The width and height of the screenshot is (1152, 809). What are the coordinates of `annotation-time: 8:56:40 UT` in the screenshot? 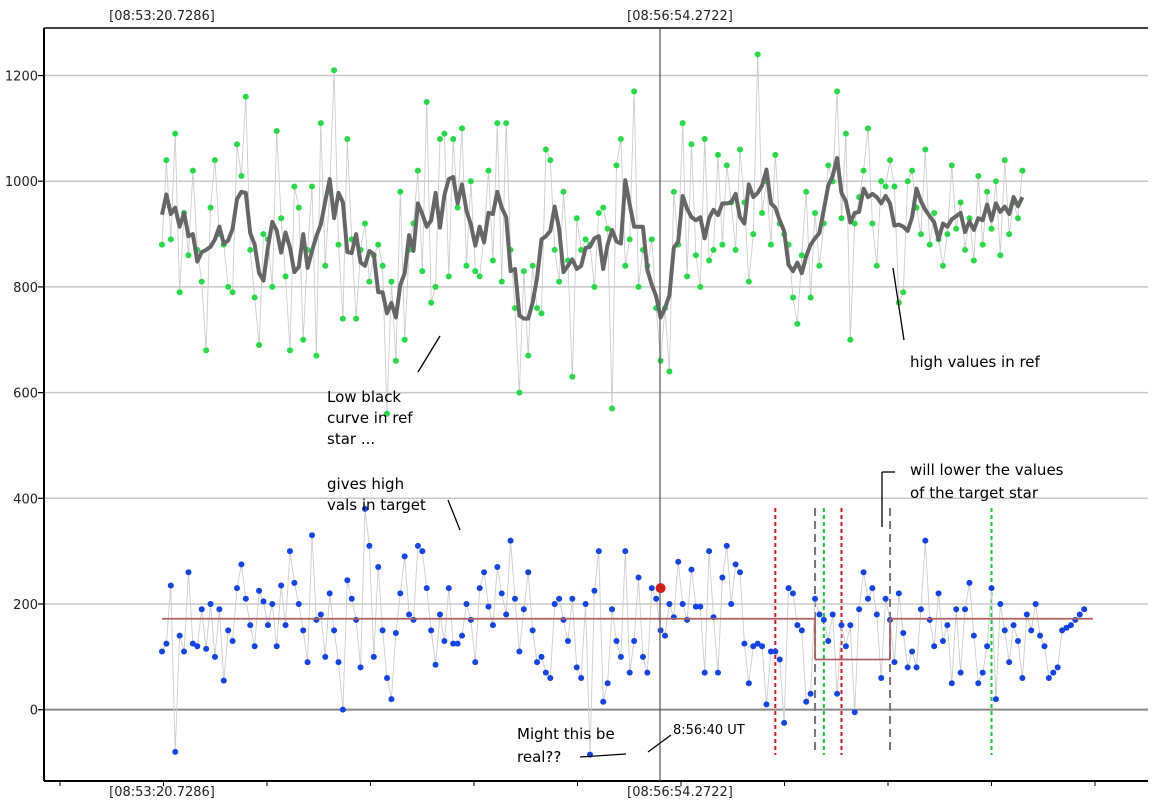 It's located at (709, 730).